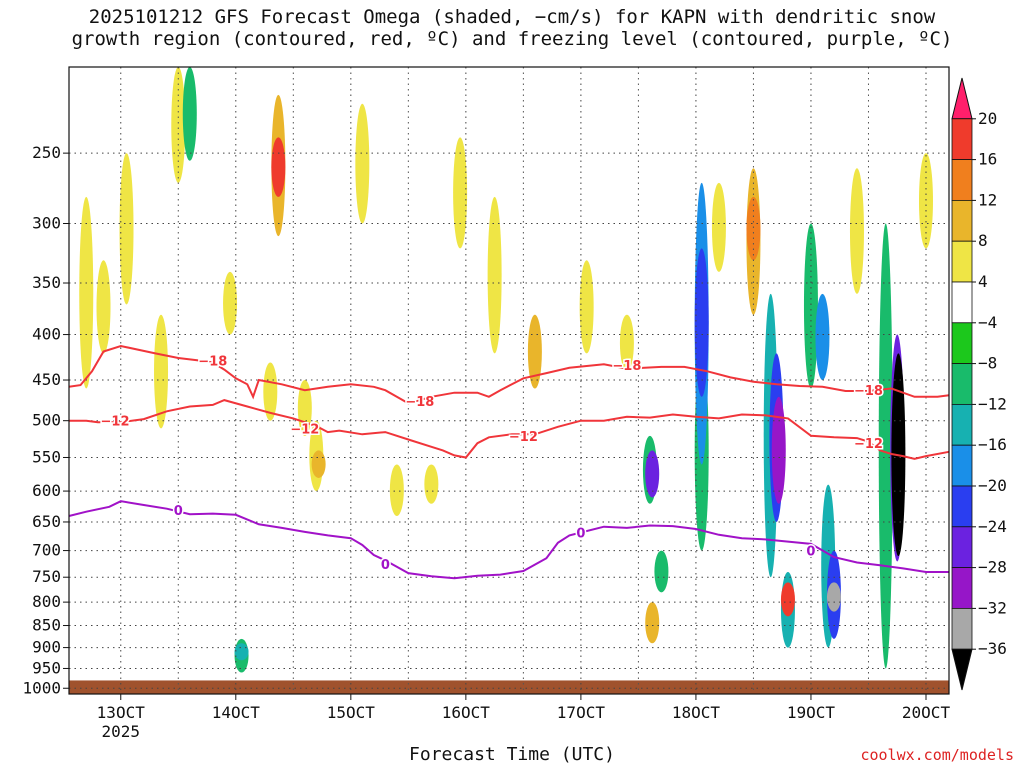 This screenshot has height=768, width=1024. Describe the element at coordinates (46, 647) in the screenshot. I see `y-tick-label-900: 900` at that location.